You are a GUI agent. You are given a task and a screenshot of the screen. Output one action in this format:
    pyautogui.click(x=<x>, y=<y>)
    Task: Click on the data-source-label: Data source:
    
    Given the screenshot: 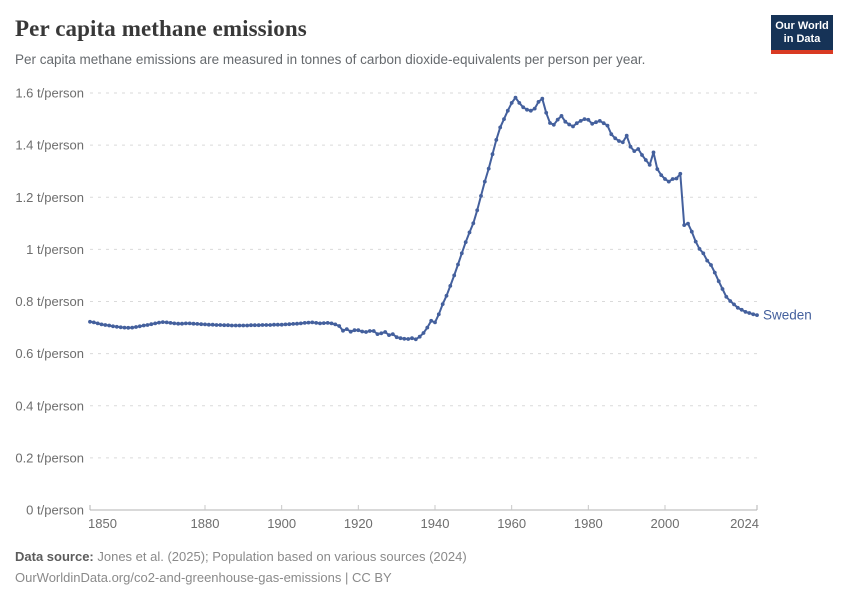 What is the action you would take?
    pyautogui.click(x=54, y=556)
    